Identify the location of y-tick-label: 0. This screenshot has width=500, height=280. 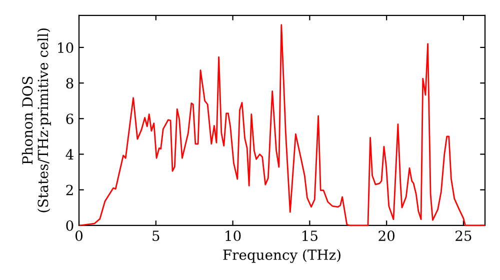
(70, 225).